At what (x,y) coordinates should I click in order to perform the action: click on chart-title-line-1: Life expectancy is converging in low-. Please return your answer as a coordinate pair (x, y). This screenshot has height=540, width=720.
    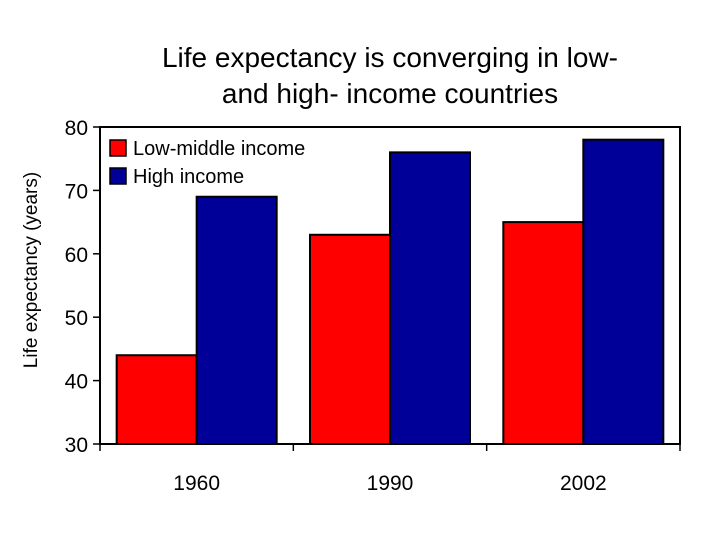
    Looking at the image, I should click on (389, 57).